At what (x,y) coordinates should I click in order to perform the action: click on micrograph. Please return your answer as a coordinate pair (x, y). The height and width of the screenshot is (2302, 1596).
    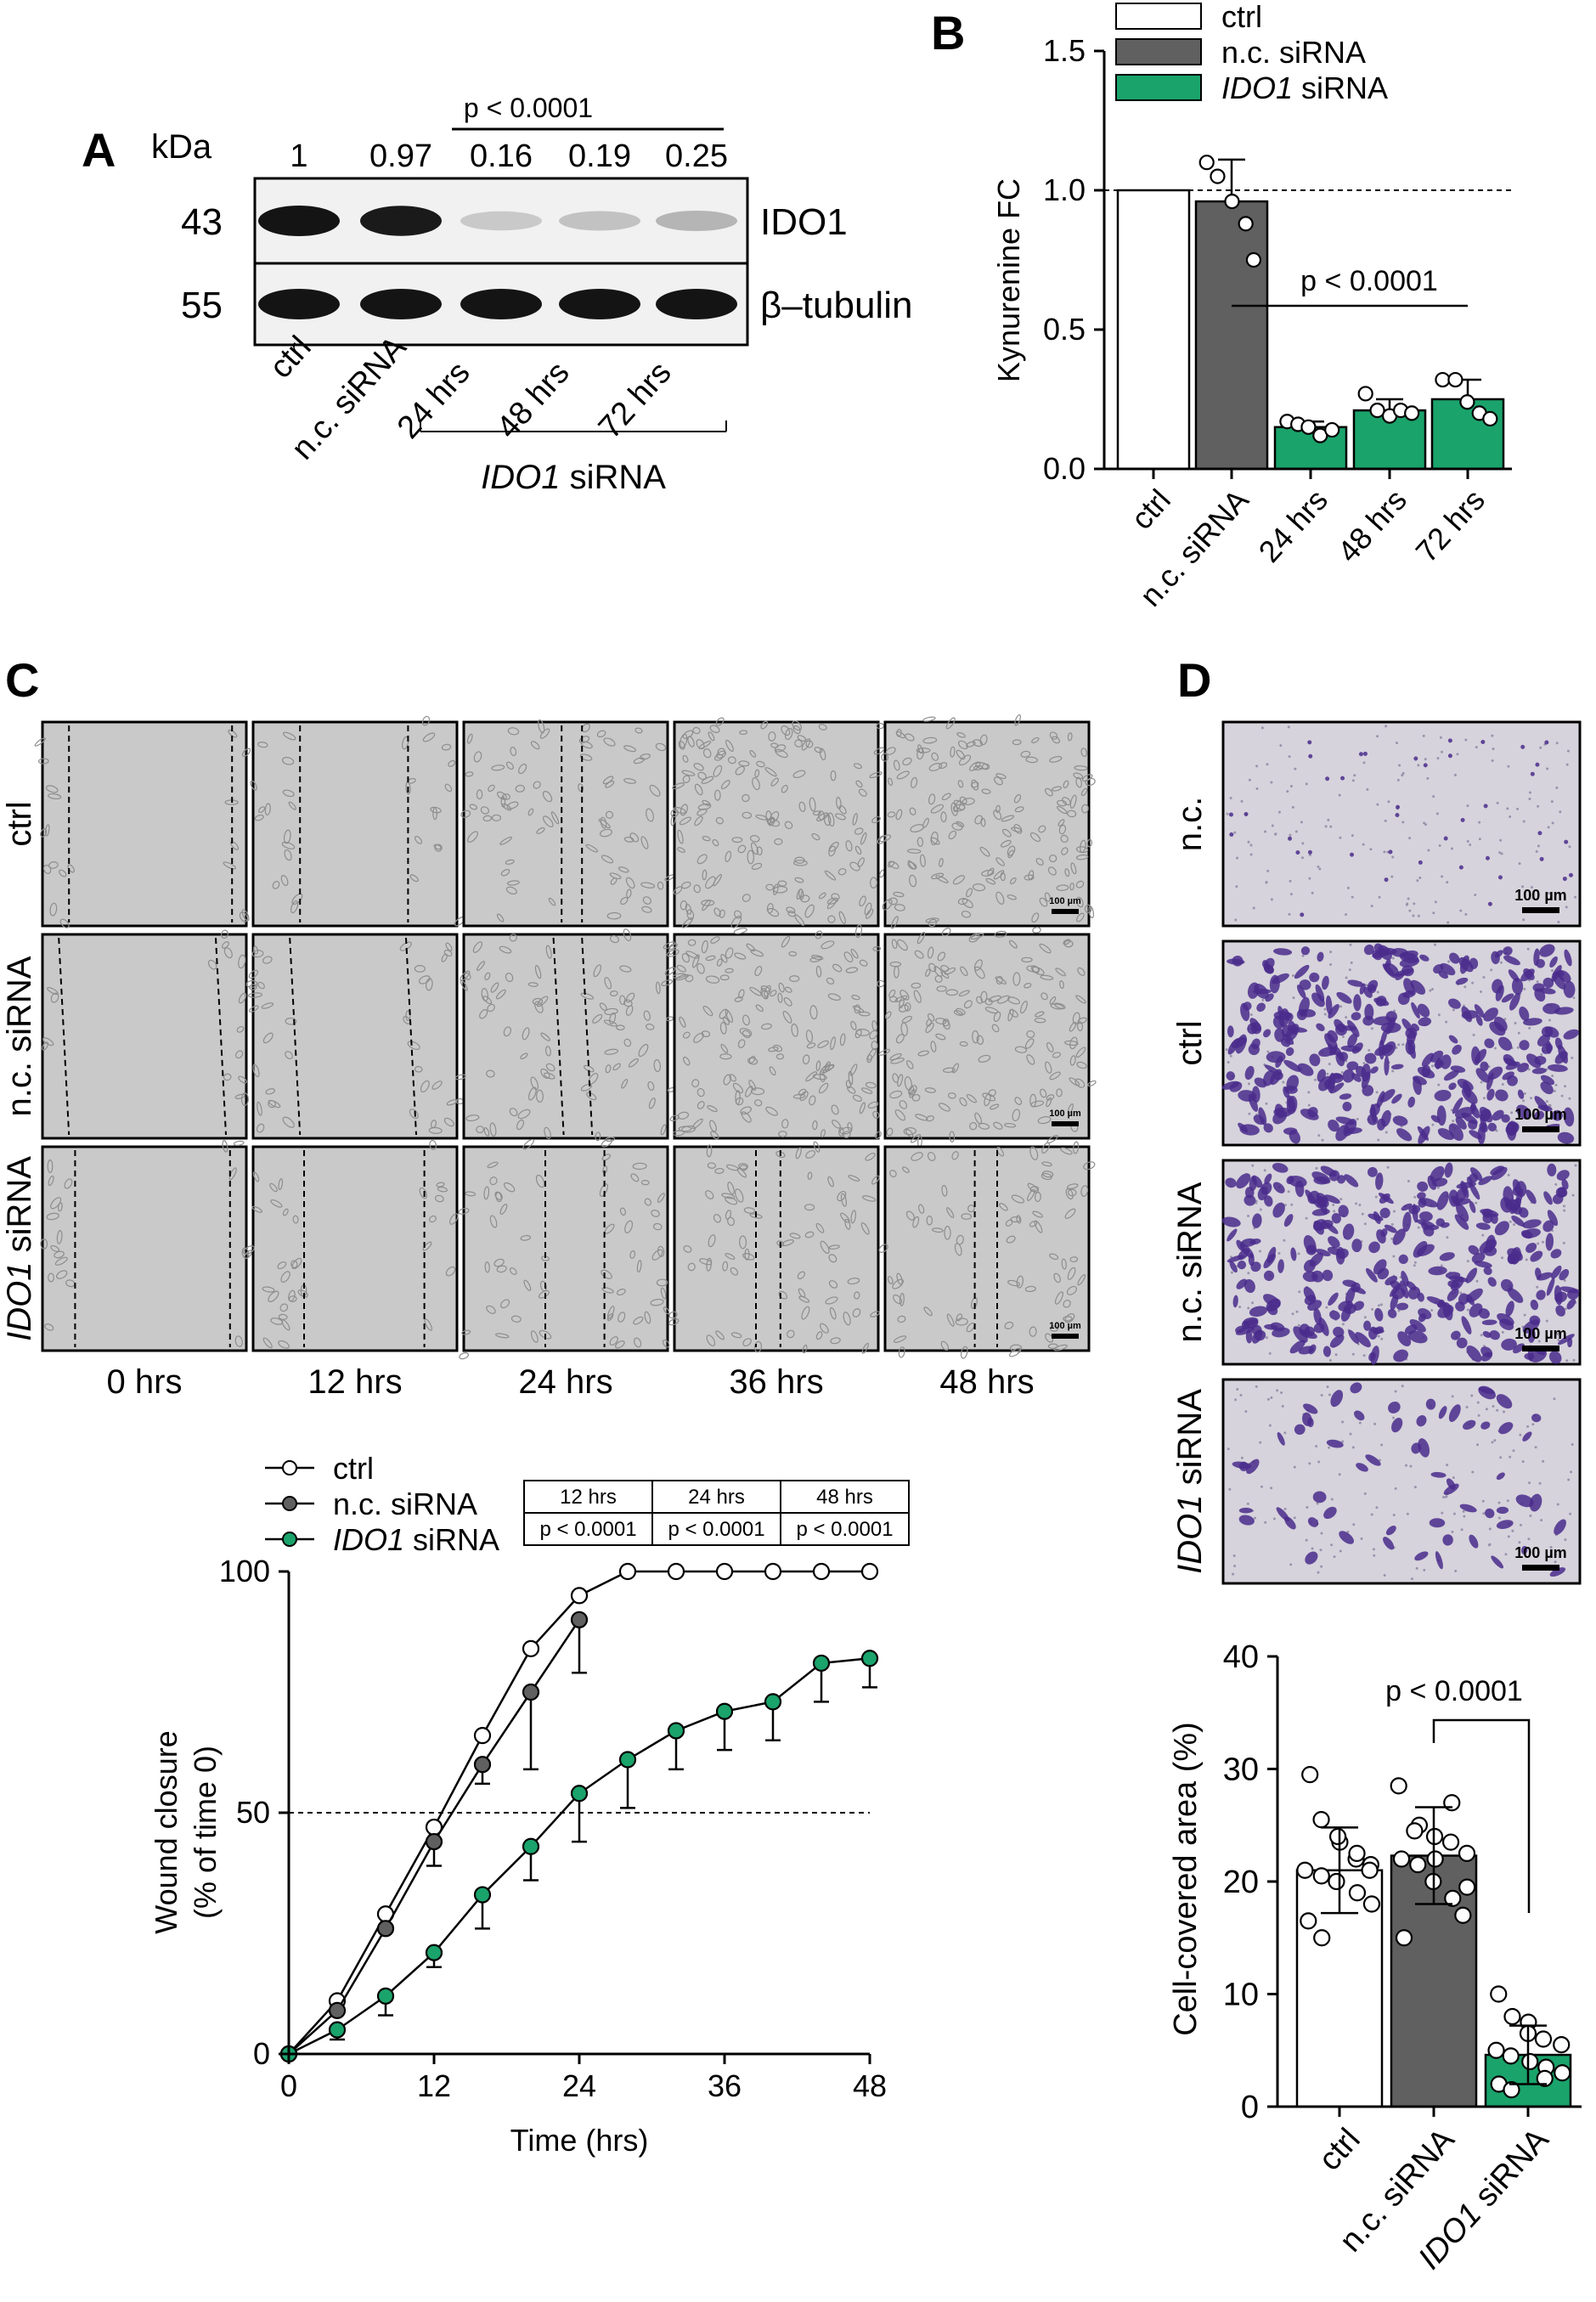
    Looking at the image, I should click on (773, 1032).